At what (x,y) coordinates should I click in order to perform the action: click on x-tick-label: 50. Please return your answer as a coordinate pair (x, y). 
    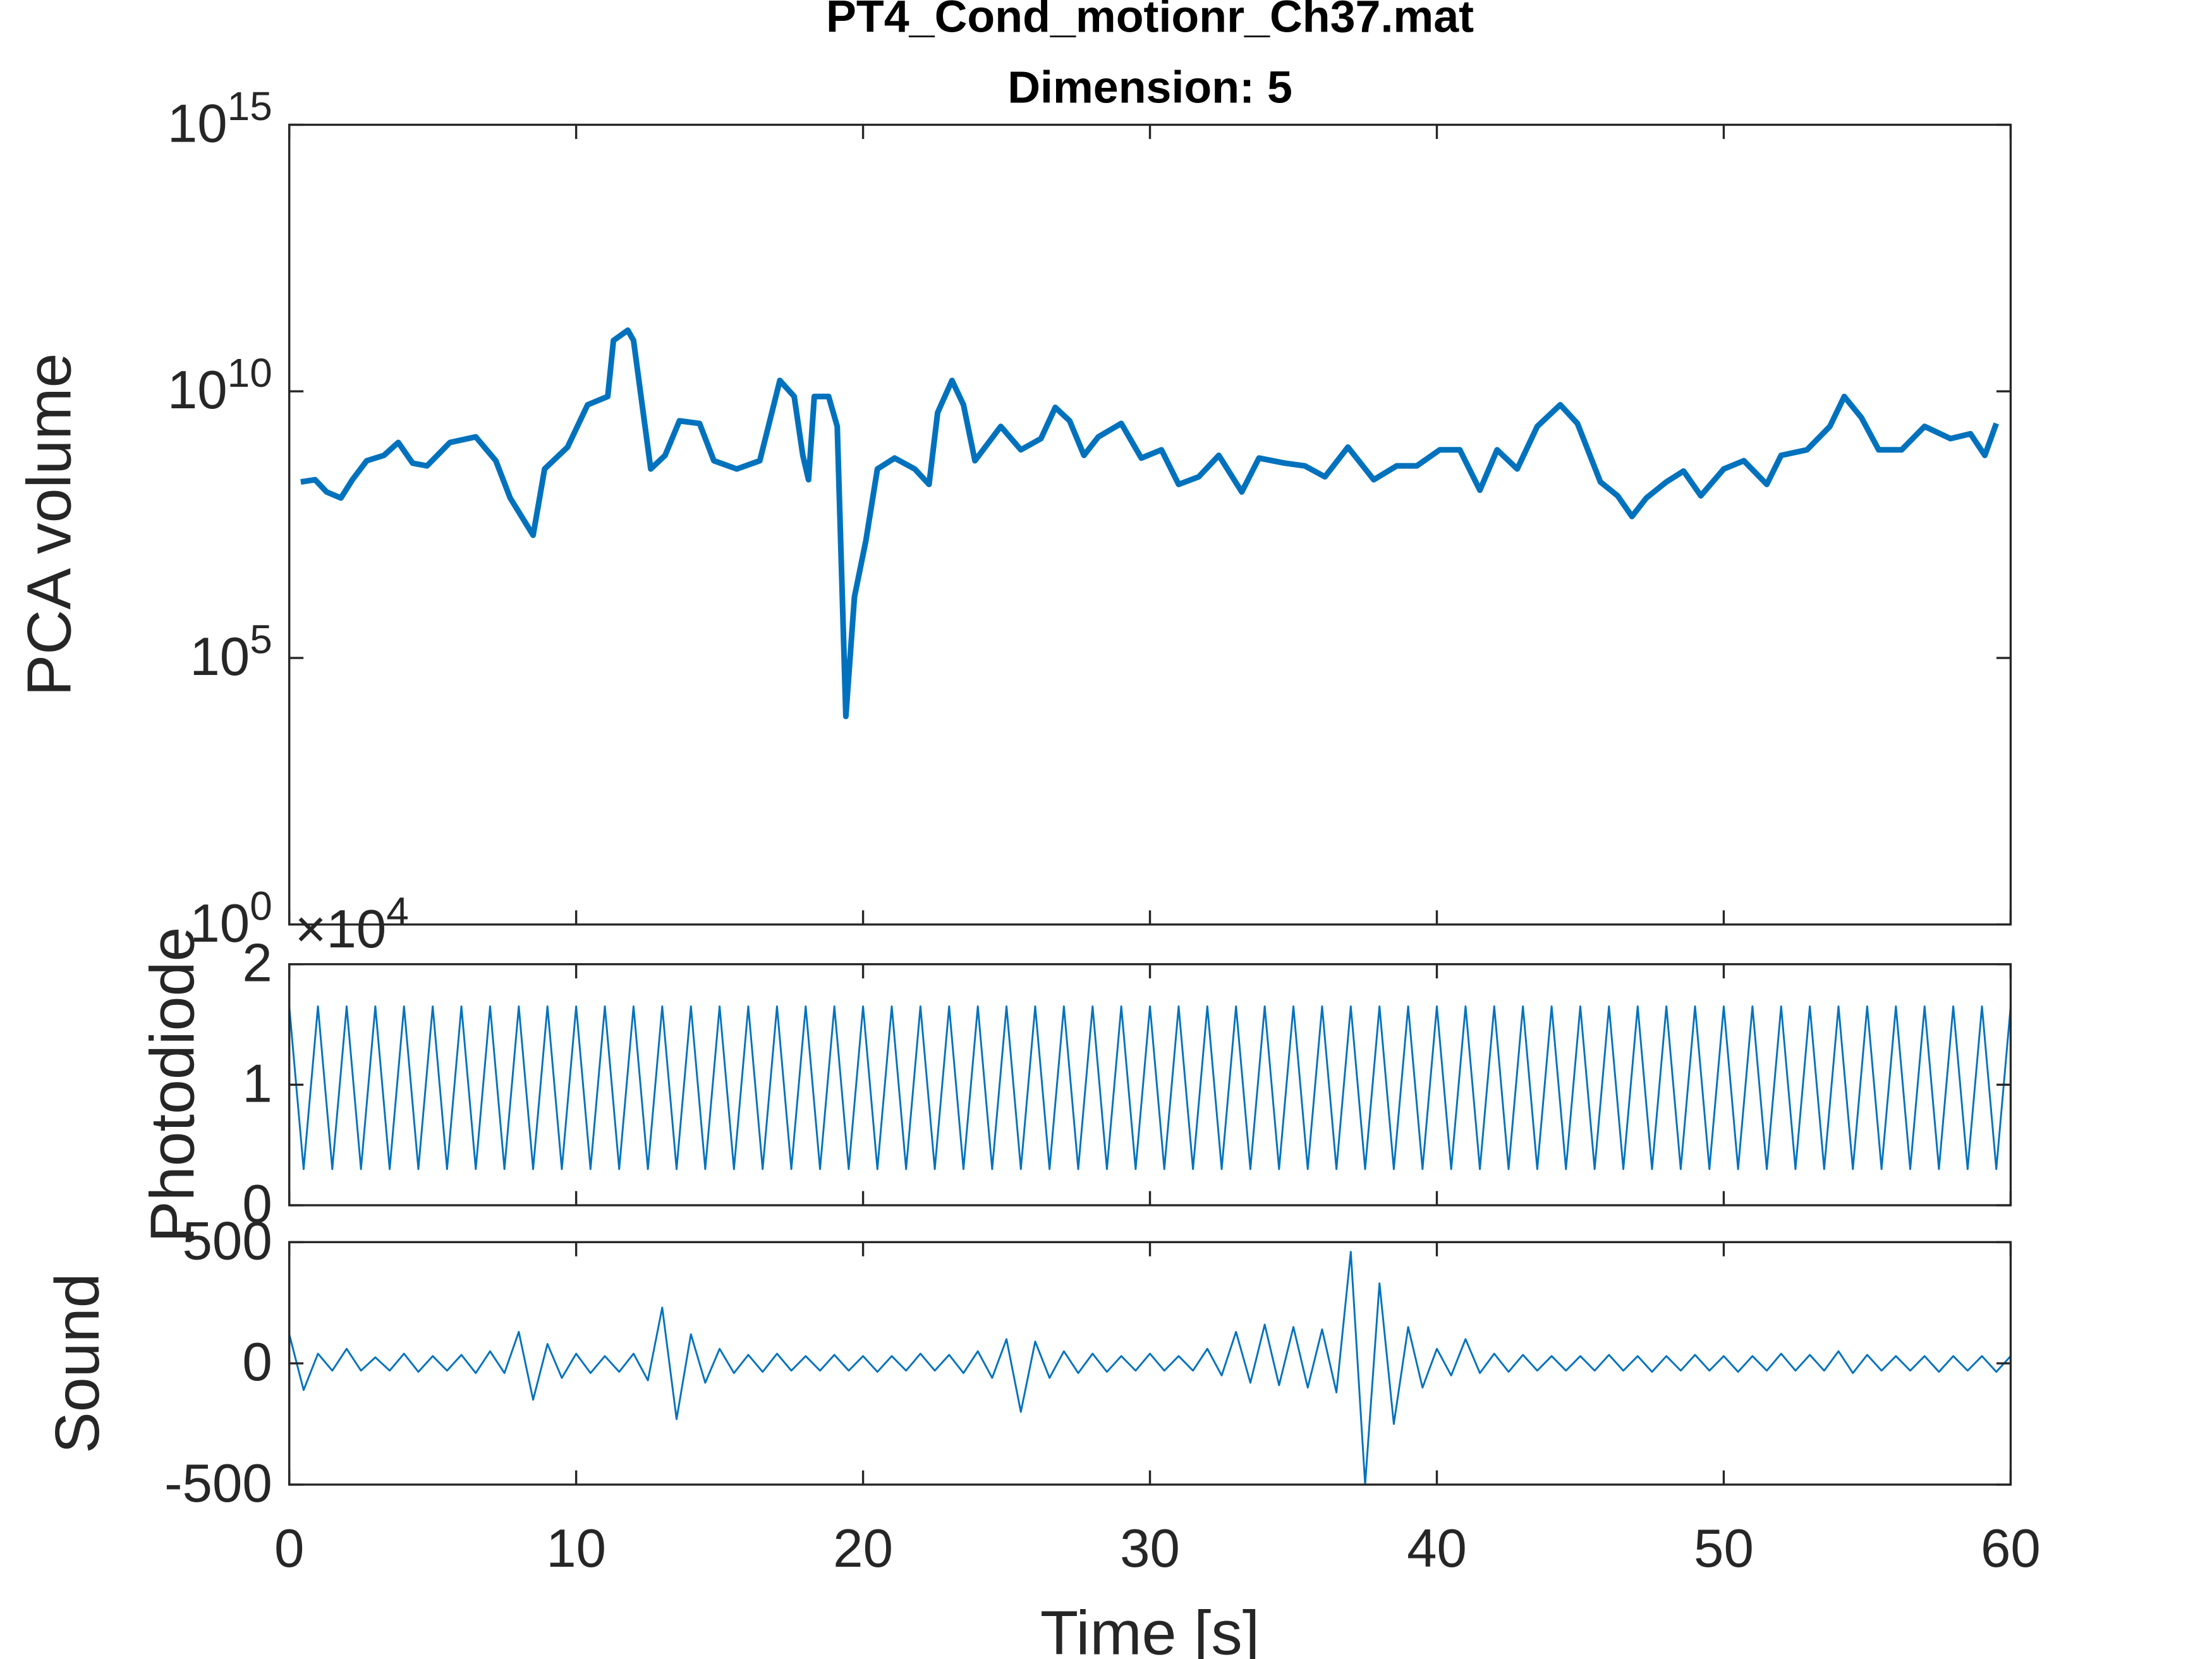
    Looking at the image, I should click on (1724, 1549).